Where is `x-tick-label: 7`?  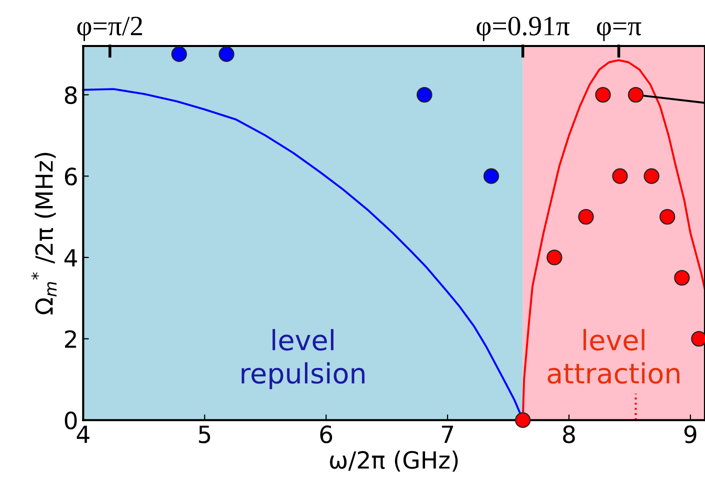
x-tick-label: 7 is located at coordinates (448, 434).